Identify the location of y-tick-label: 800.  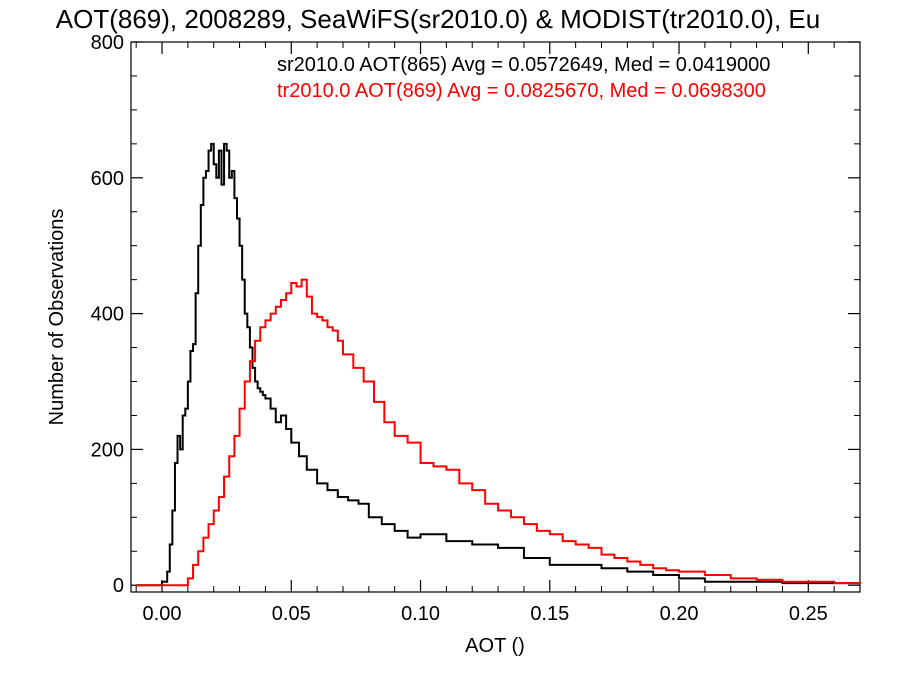
(107, 43).